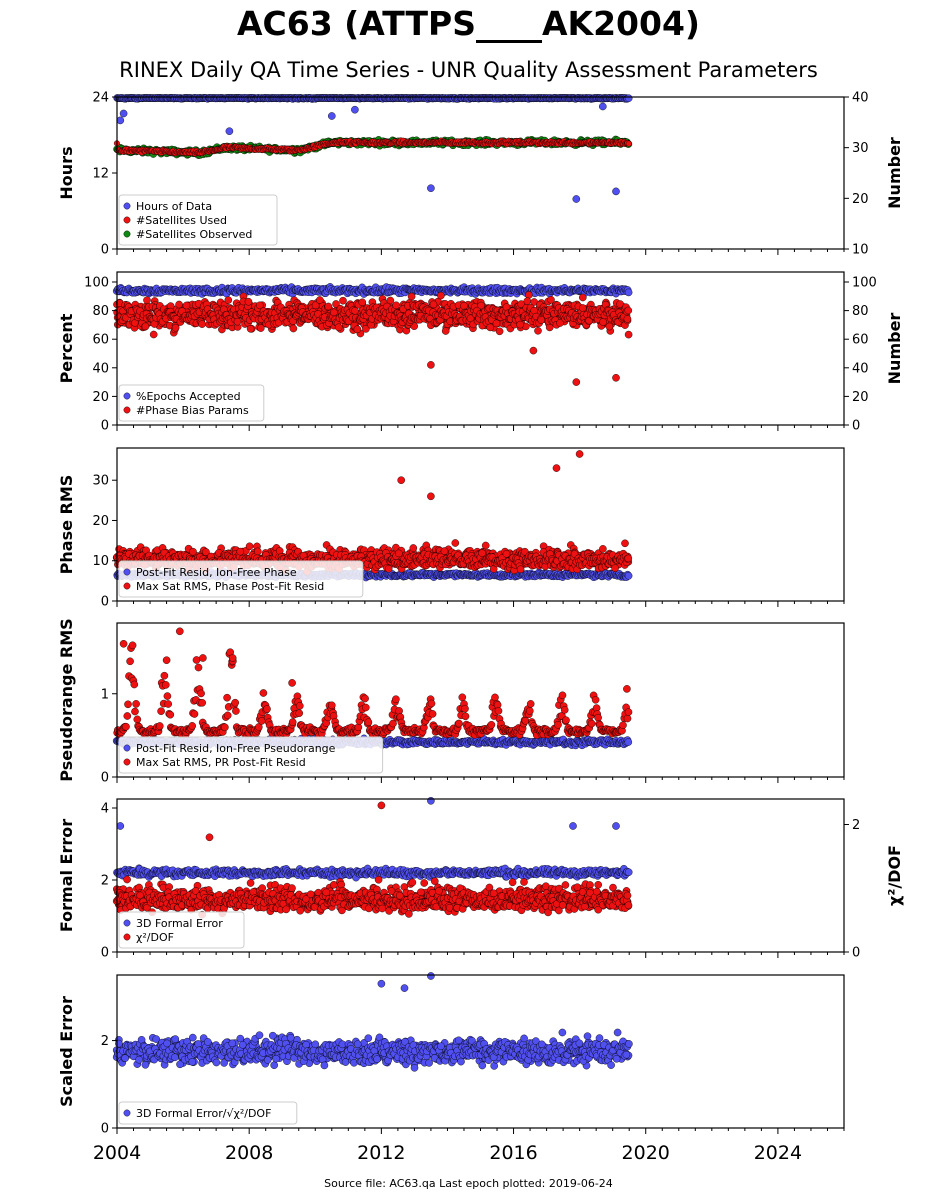 The image size is (937, 1200). I want to click on y-tick-label: 100, so click(96, 283).